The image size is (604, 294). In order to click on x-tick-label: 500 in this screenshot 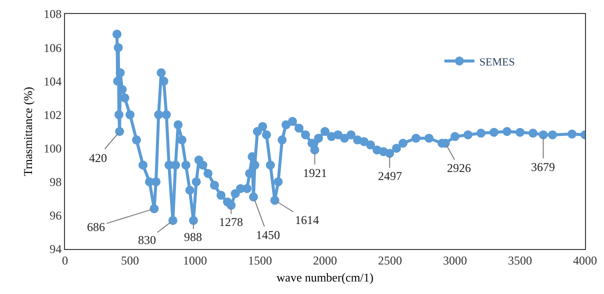, I will do `click(130, 260)`.